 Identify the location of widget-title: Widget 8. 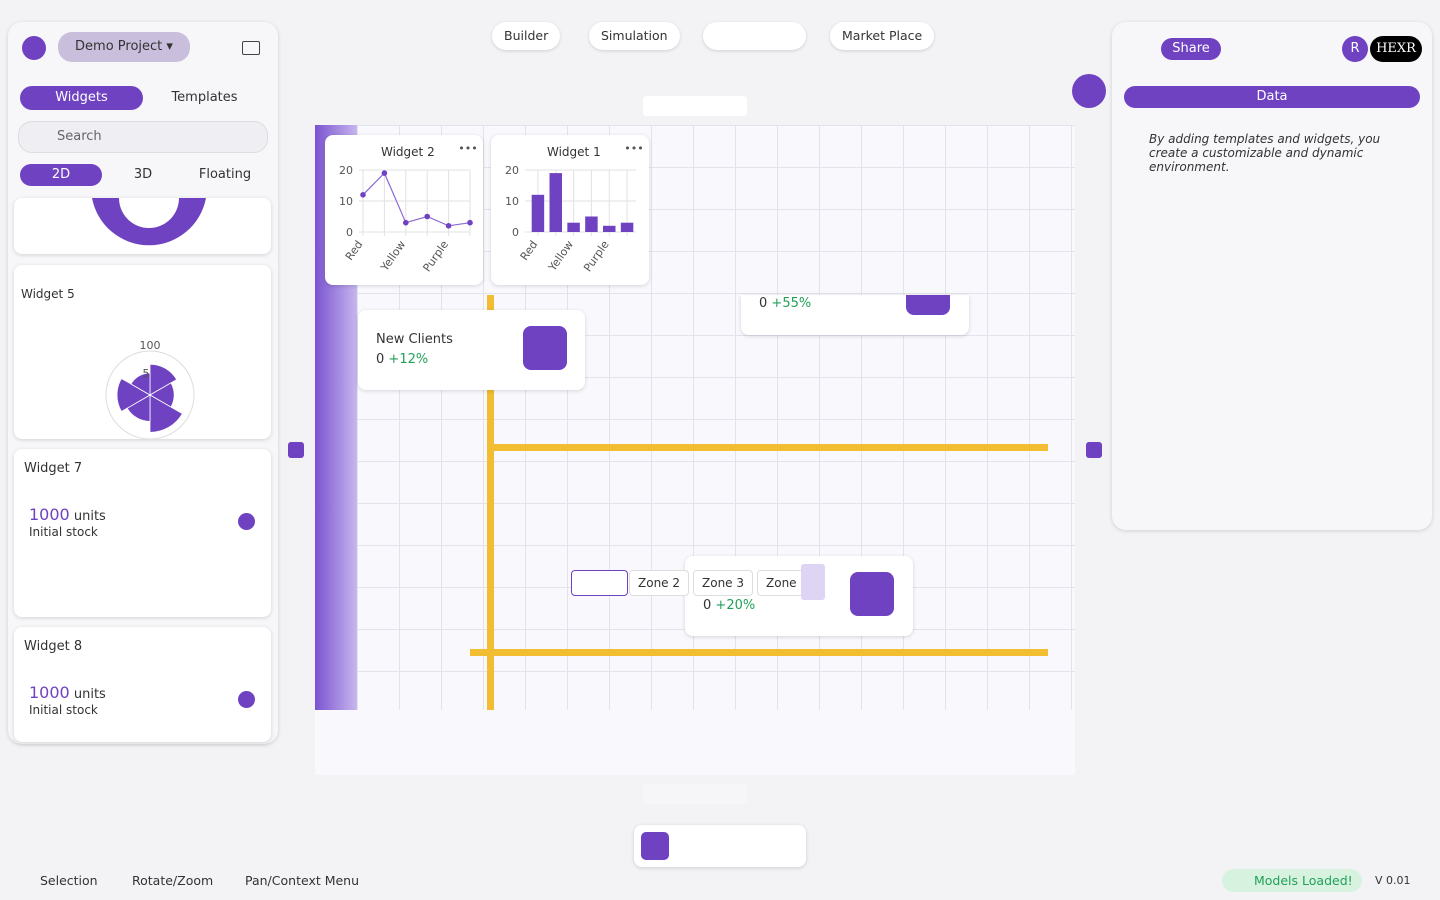
(53, 646).